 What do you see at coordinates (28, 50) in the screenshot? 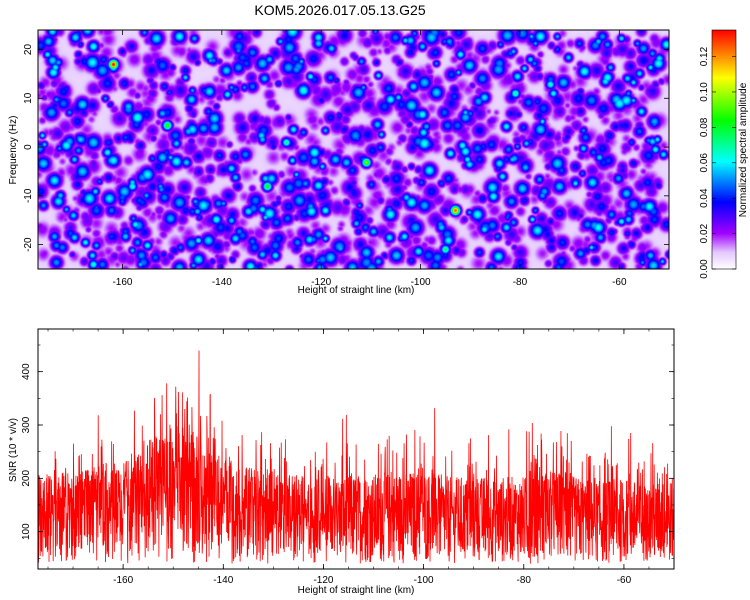
I see `heatmap-y-tick-label: 20` at bounding box center [28, 50].